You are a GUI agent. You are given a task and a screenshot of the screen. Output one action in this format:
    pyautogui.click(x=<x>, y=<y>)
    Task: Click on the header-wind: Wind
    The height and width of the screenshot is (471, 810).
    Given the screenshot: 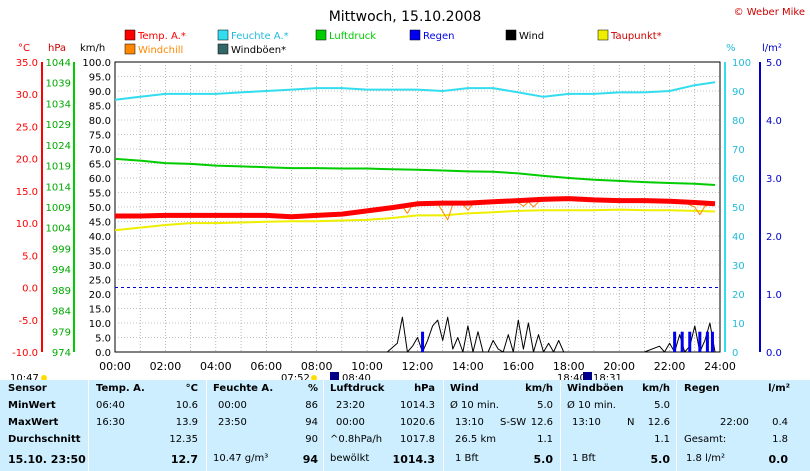 What is the action you would take?
    pyautogui.click(x=464, y=388)
    